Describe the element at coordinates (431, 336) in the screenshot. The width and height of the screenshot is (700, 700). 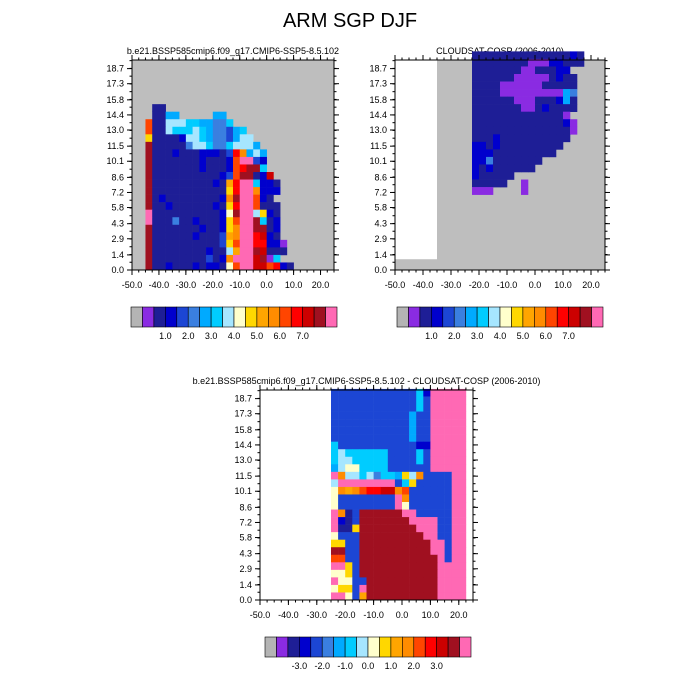
I see `colorbar-label: 1.0` at that location.